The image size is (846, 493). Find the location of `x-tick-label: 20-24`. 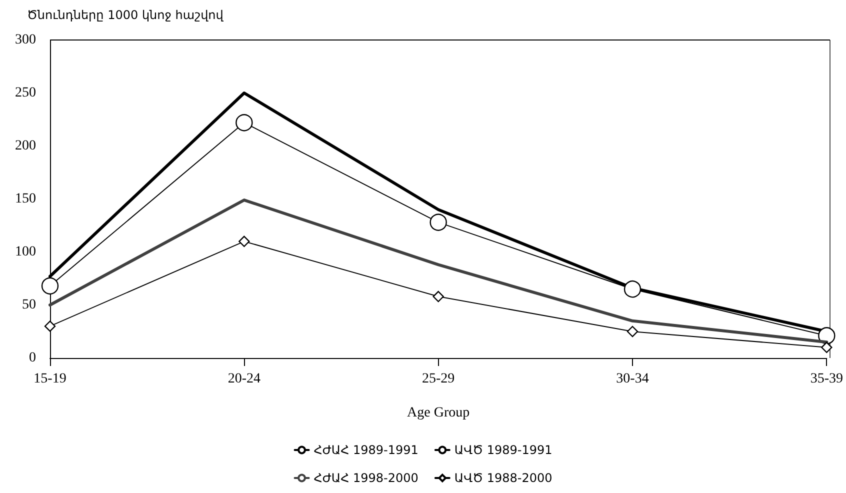

x-tick-label: 20-24 is located at coordinates (244, 379).